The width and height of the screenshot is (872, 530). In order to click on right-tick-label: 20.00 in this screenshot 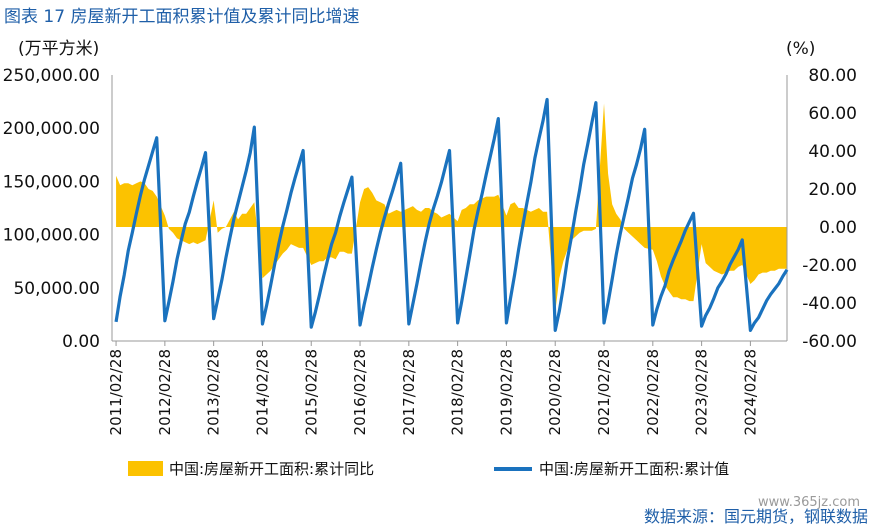, I will do `click(832, 190)`.